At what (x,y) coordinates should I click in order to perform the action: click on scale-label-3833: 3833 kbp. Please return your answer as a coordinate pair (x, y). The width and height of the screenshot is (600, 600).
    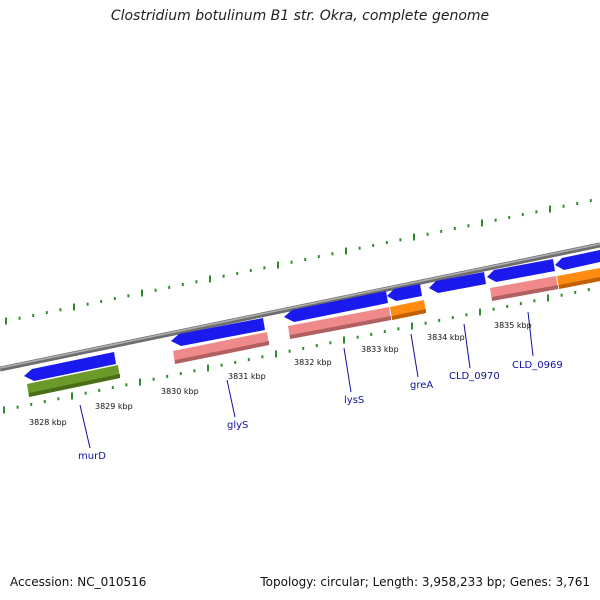
    Looking at the image, I should click on (380, 349).